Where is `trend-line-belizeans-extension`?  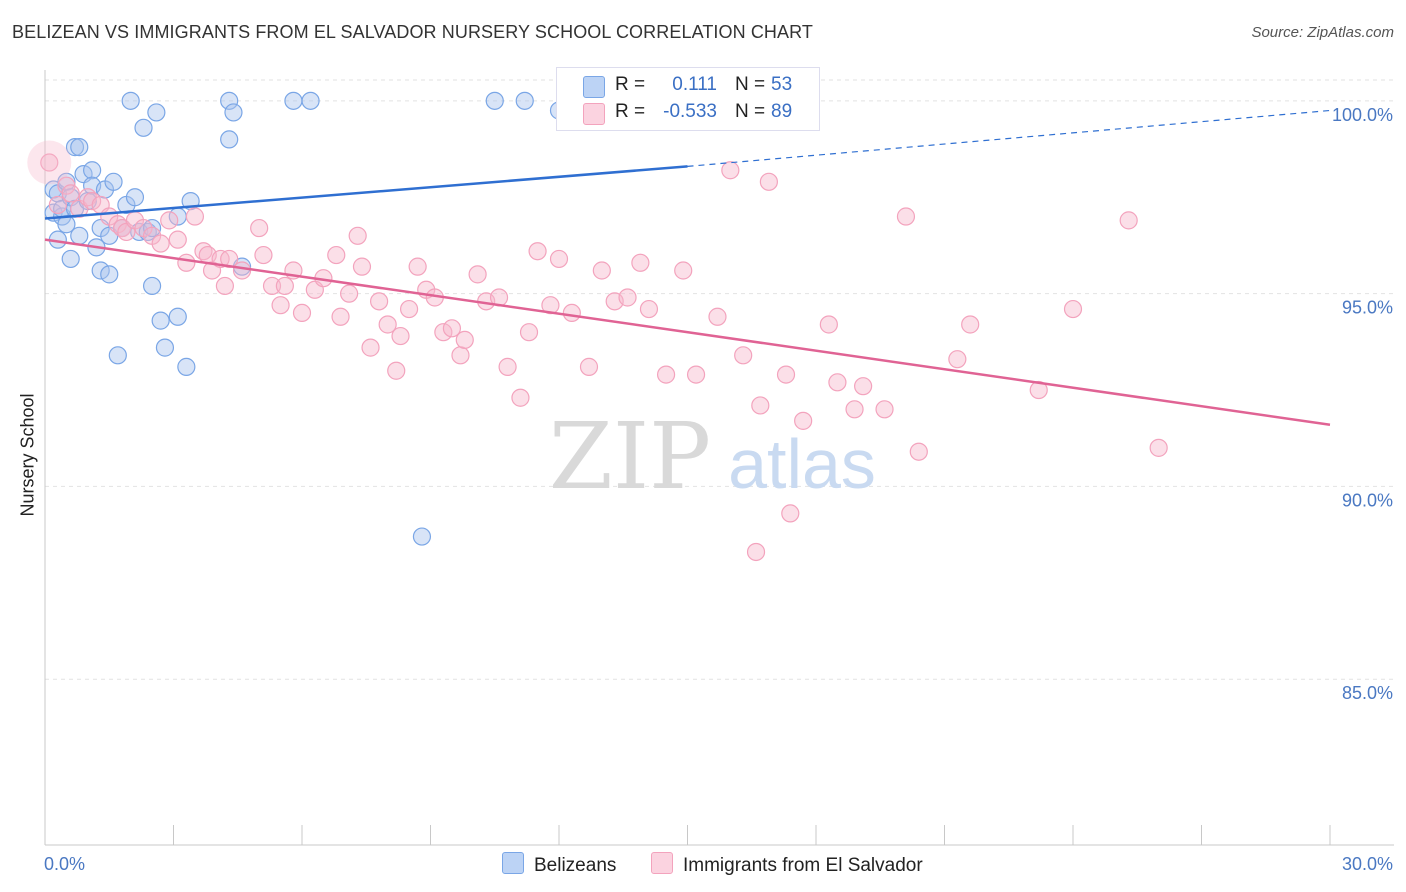
trend-line-belizeans-extension is located at coordinates (1009, 138).